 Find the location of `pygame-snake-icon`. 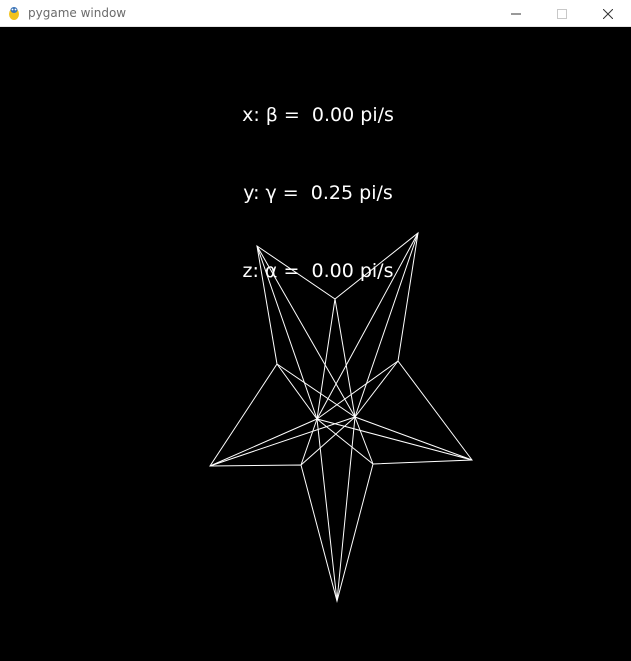

pygame-snake-icon is located at coordinates (14, 13).